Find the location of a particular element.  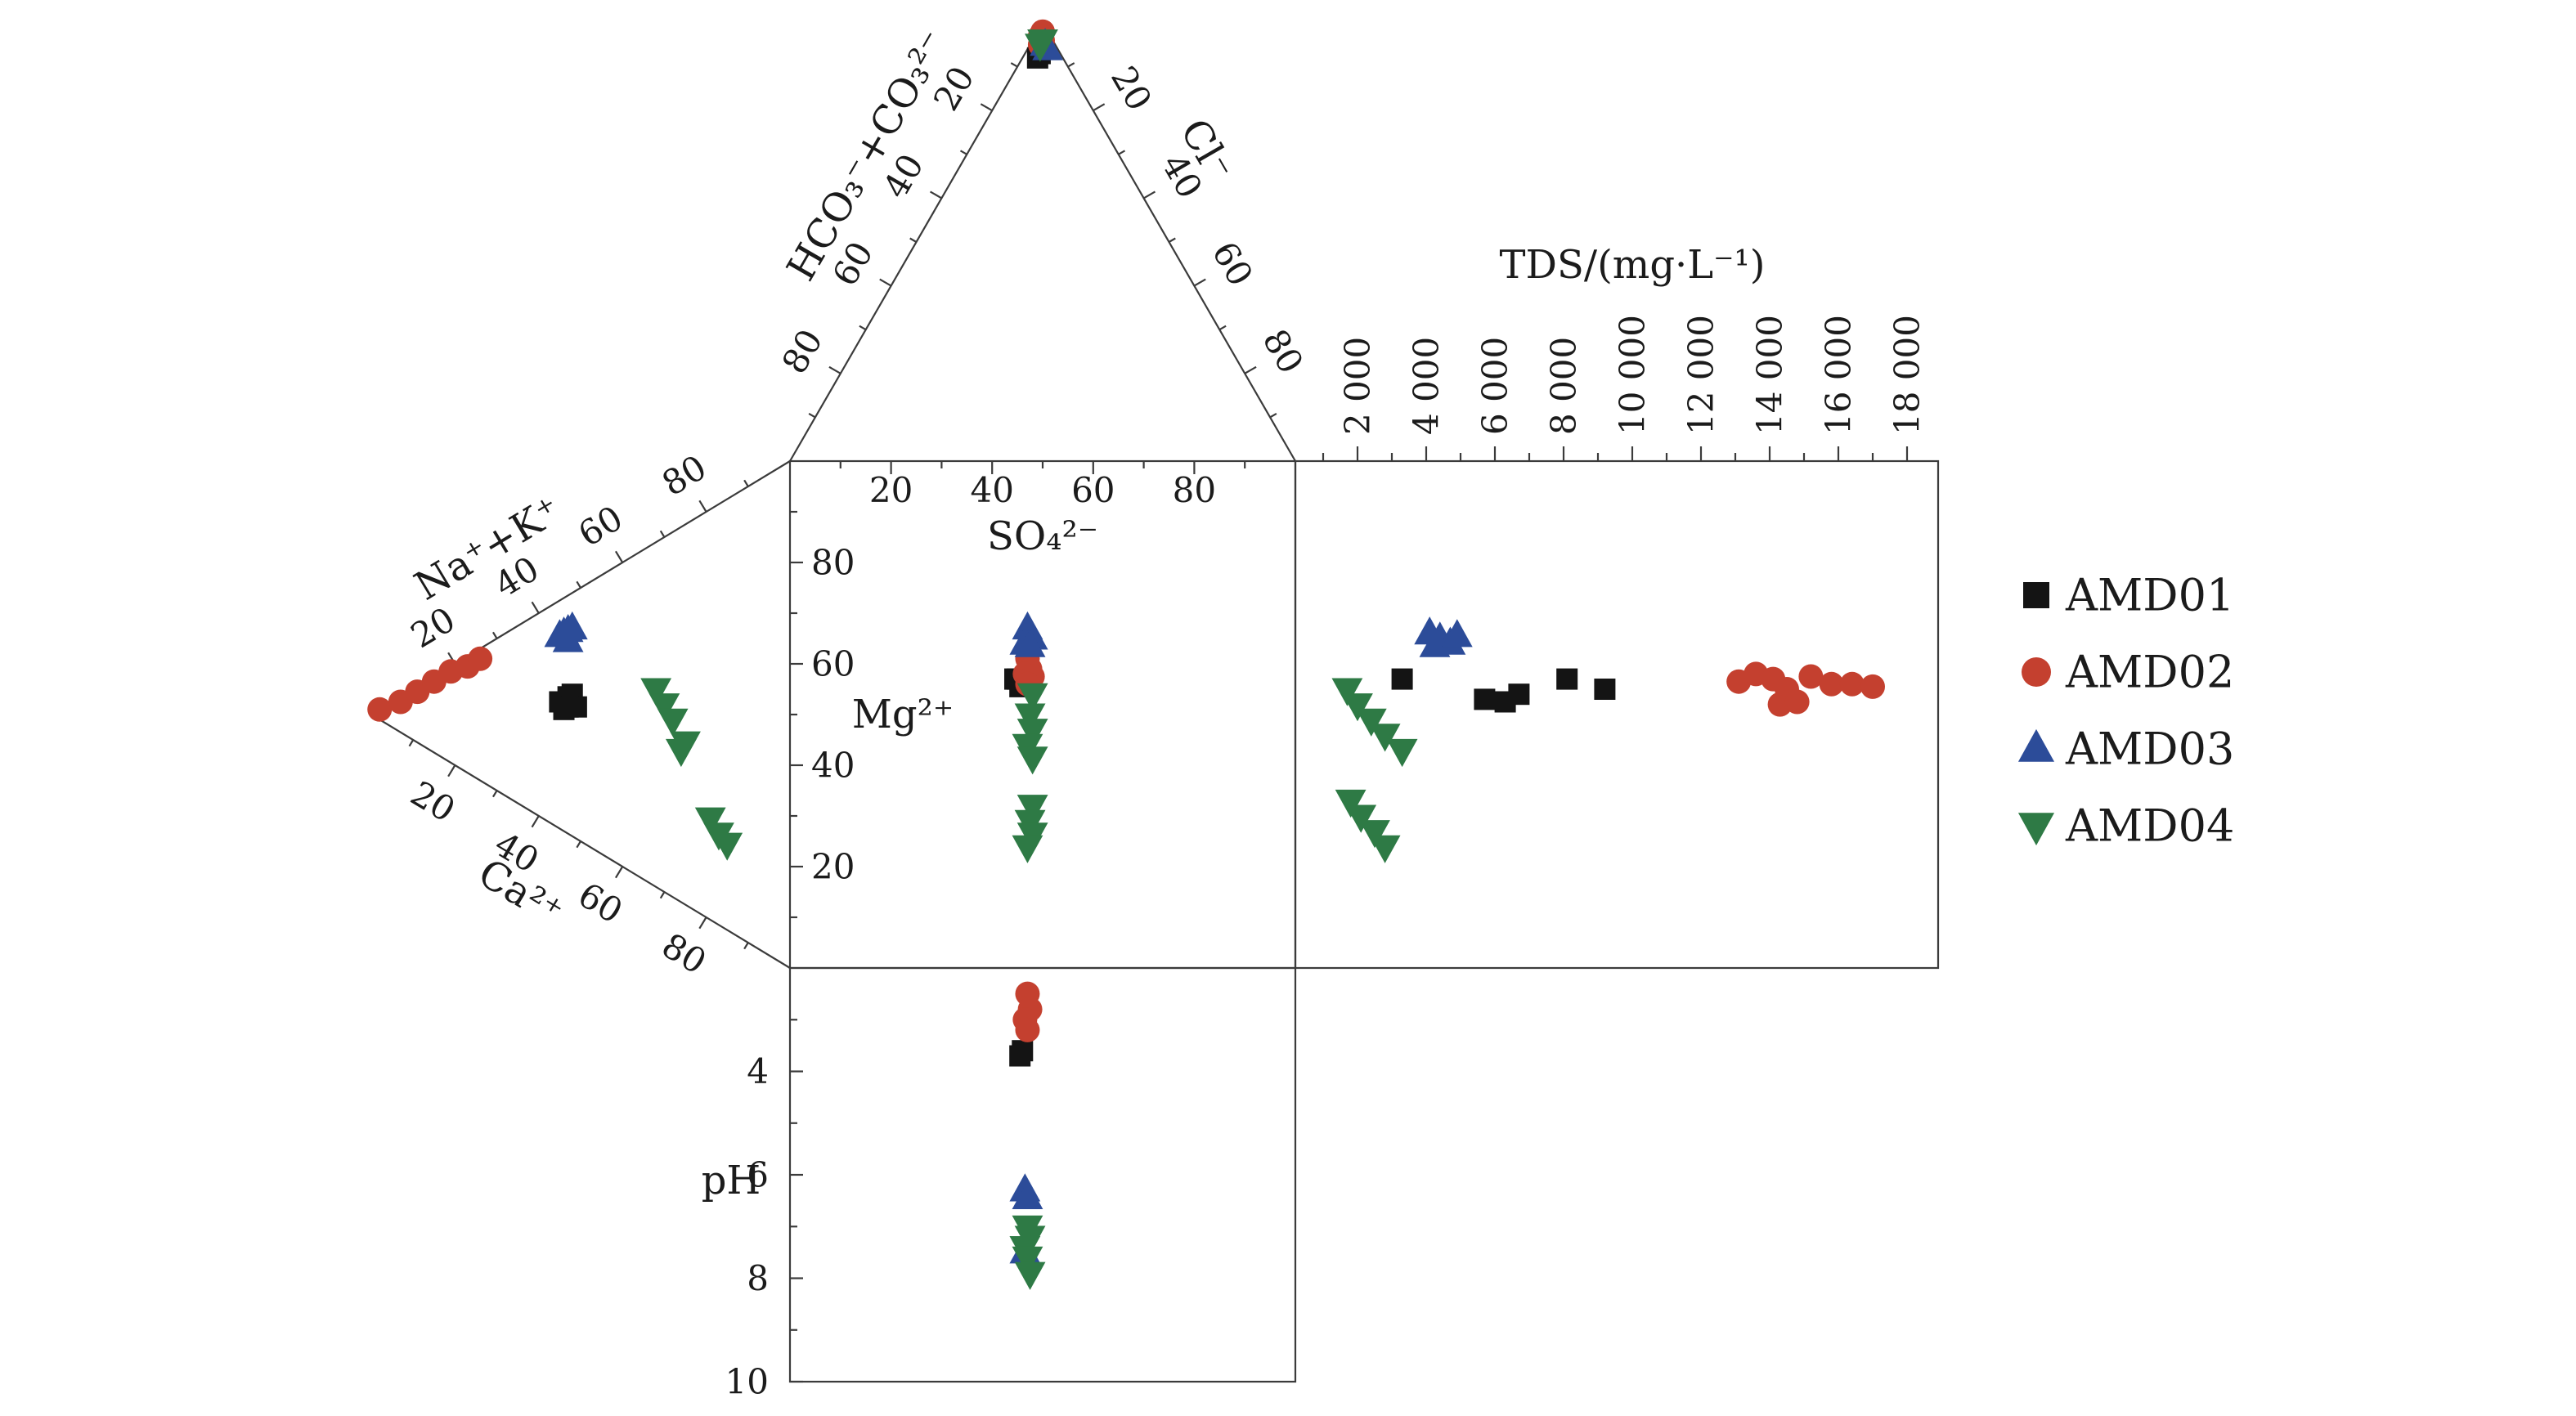

cation-triangle-AMD04-points is located at coordinates (691, 770).